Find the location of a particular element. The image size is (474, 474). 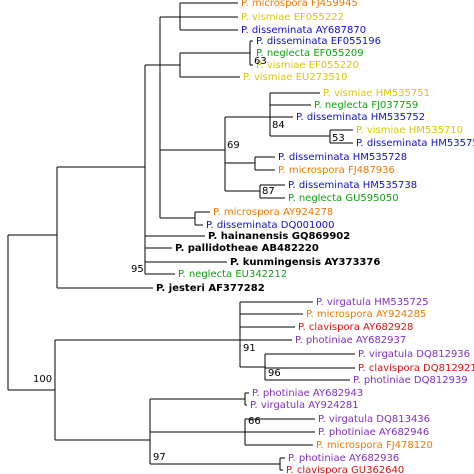

leaf-label: P. disseminata HM535738 is located at coordinates (352, 185).